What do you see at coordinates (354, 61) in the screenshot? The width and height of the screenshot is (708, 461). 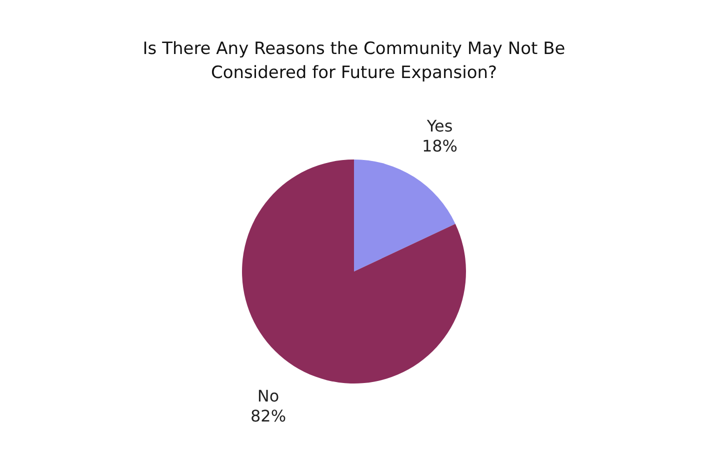 I see `chart-title: Is There Any Reasons the Community May Not Be Considered for Future Expansion?` at bounding box center [354, 61].